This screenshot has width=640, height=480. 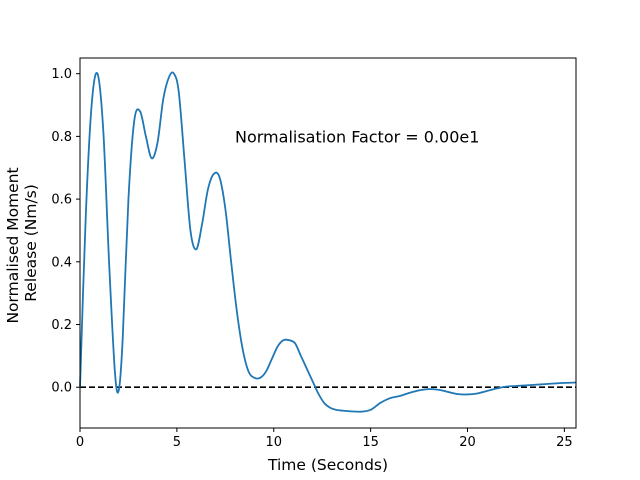 What do you see at coordinates (61, 262) in the screenshot?
I see `y-tick-label: 0.4` at bounding box center [61, 262].